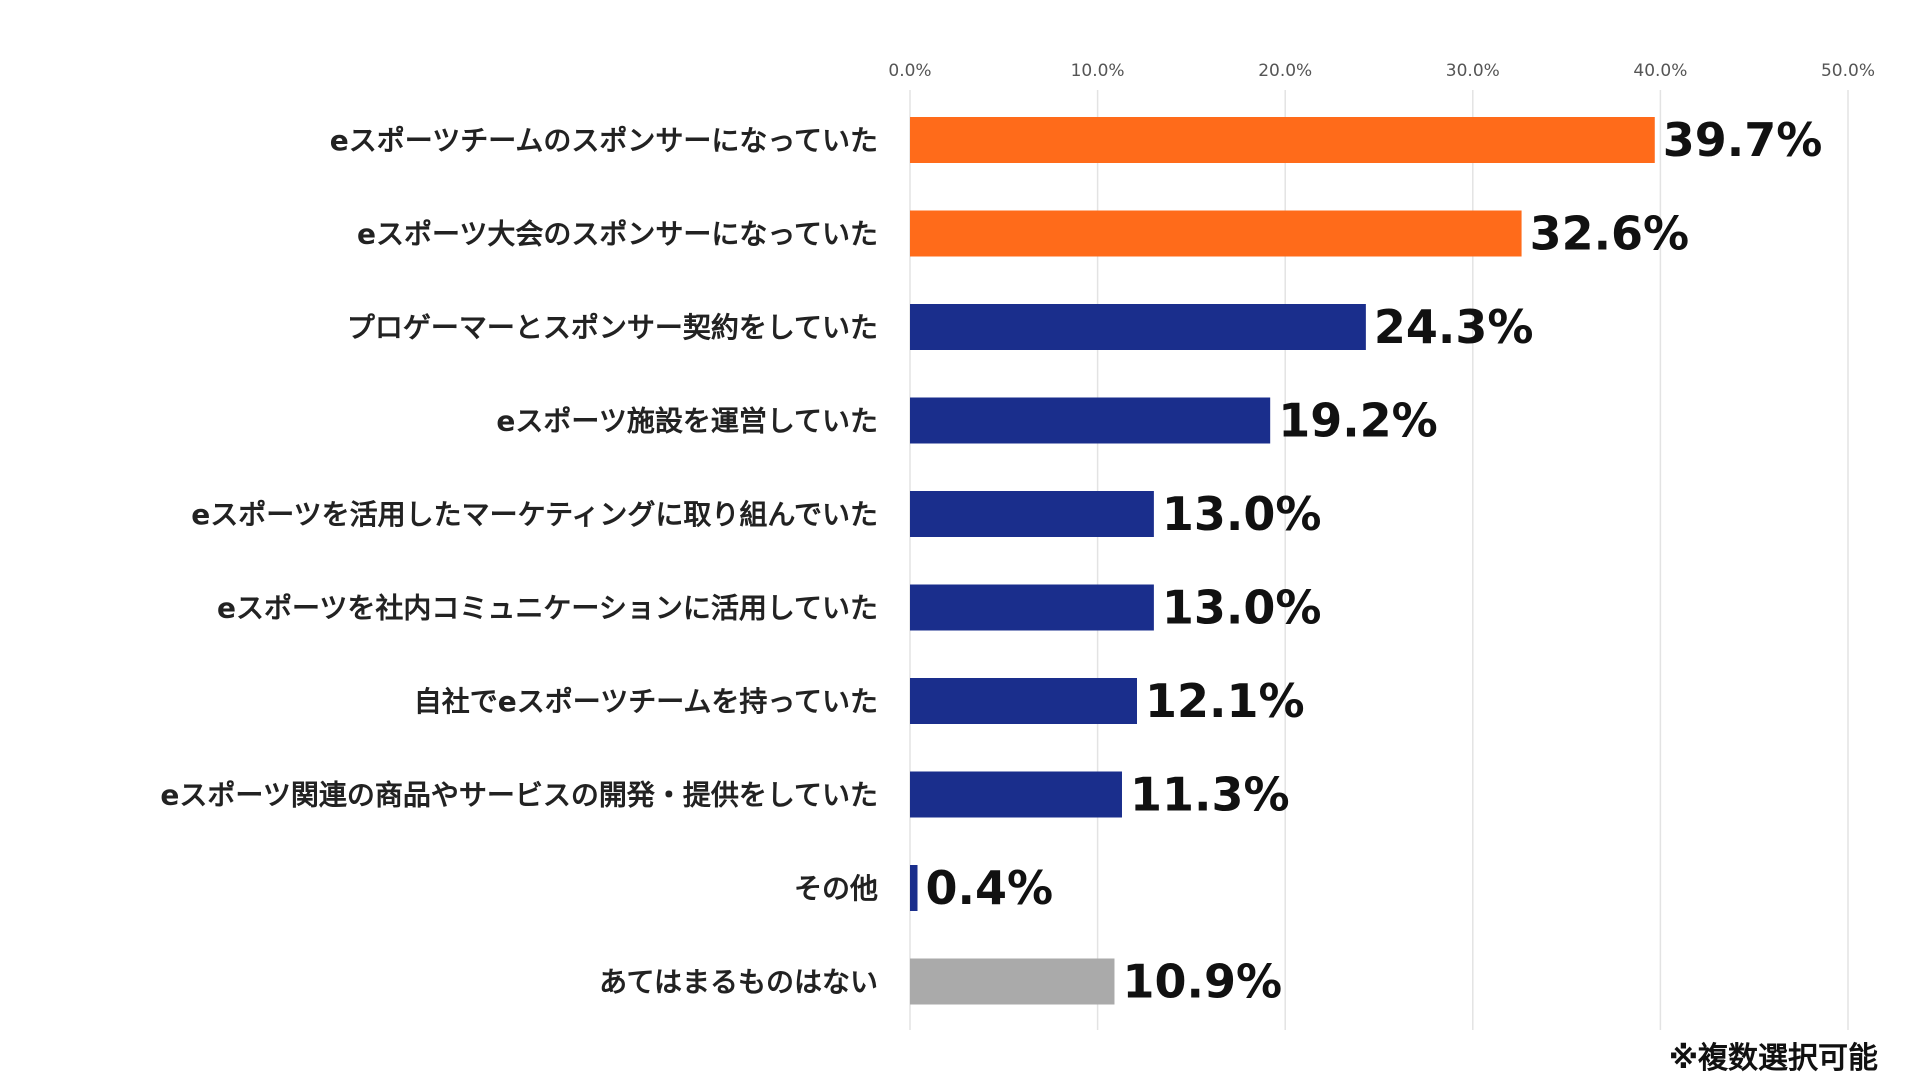  I want to click on x-tick-label: 10.0%, so click(1098, 71).